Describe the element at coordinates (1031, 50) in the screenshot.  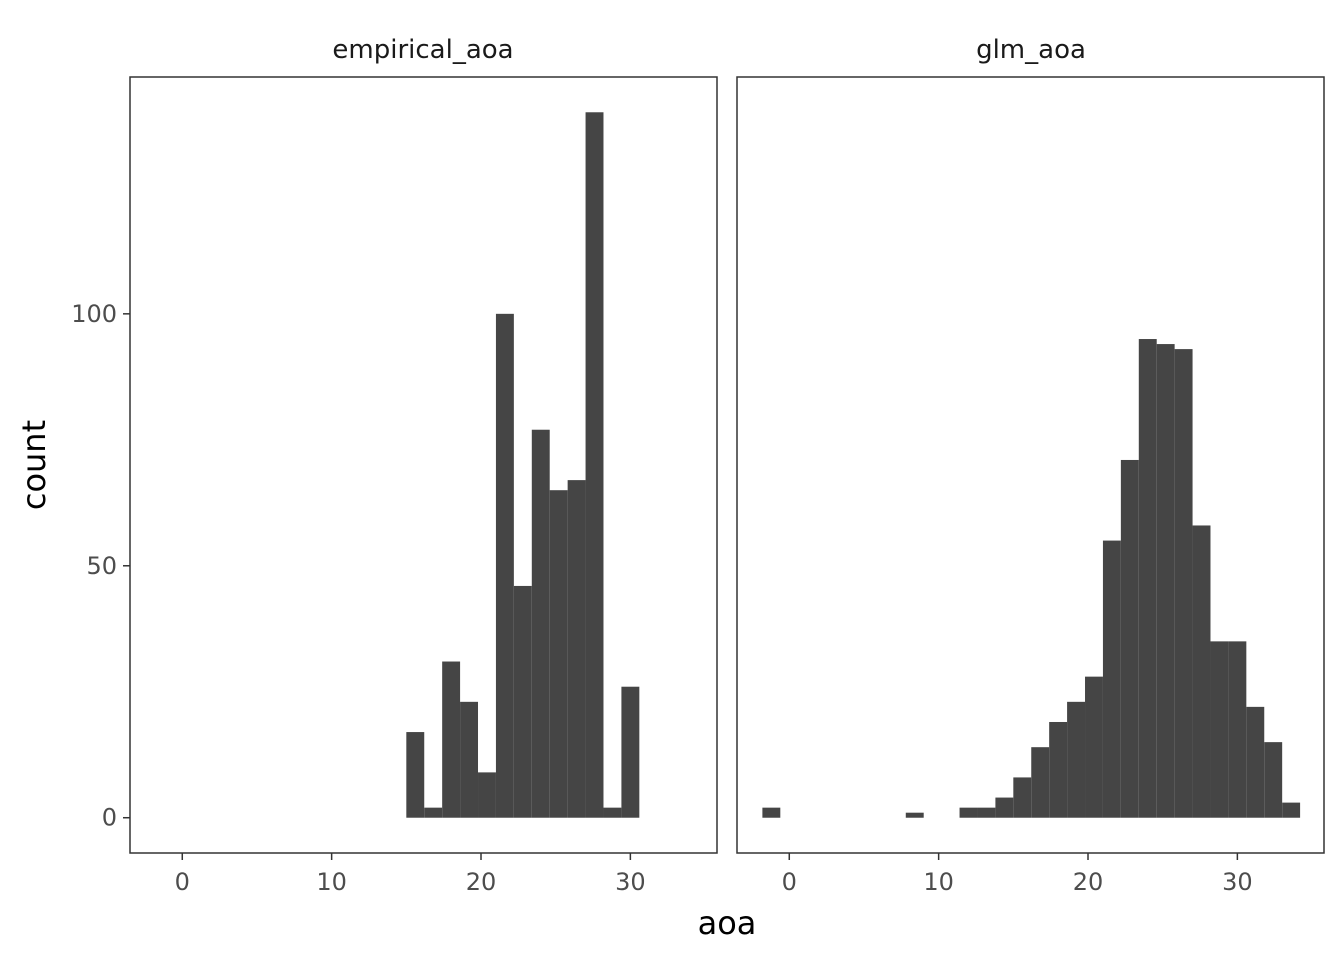
I see `panel-title-glm-aoa: glm_aoa` at that location.